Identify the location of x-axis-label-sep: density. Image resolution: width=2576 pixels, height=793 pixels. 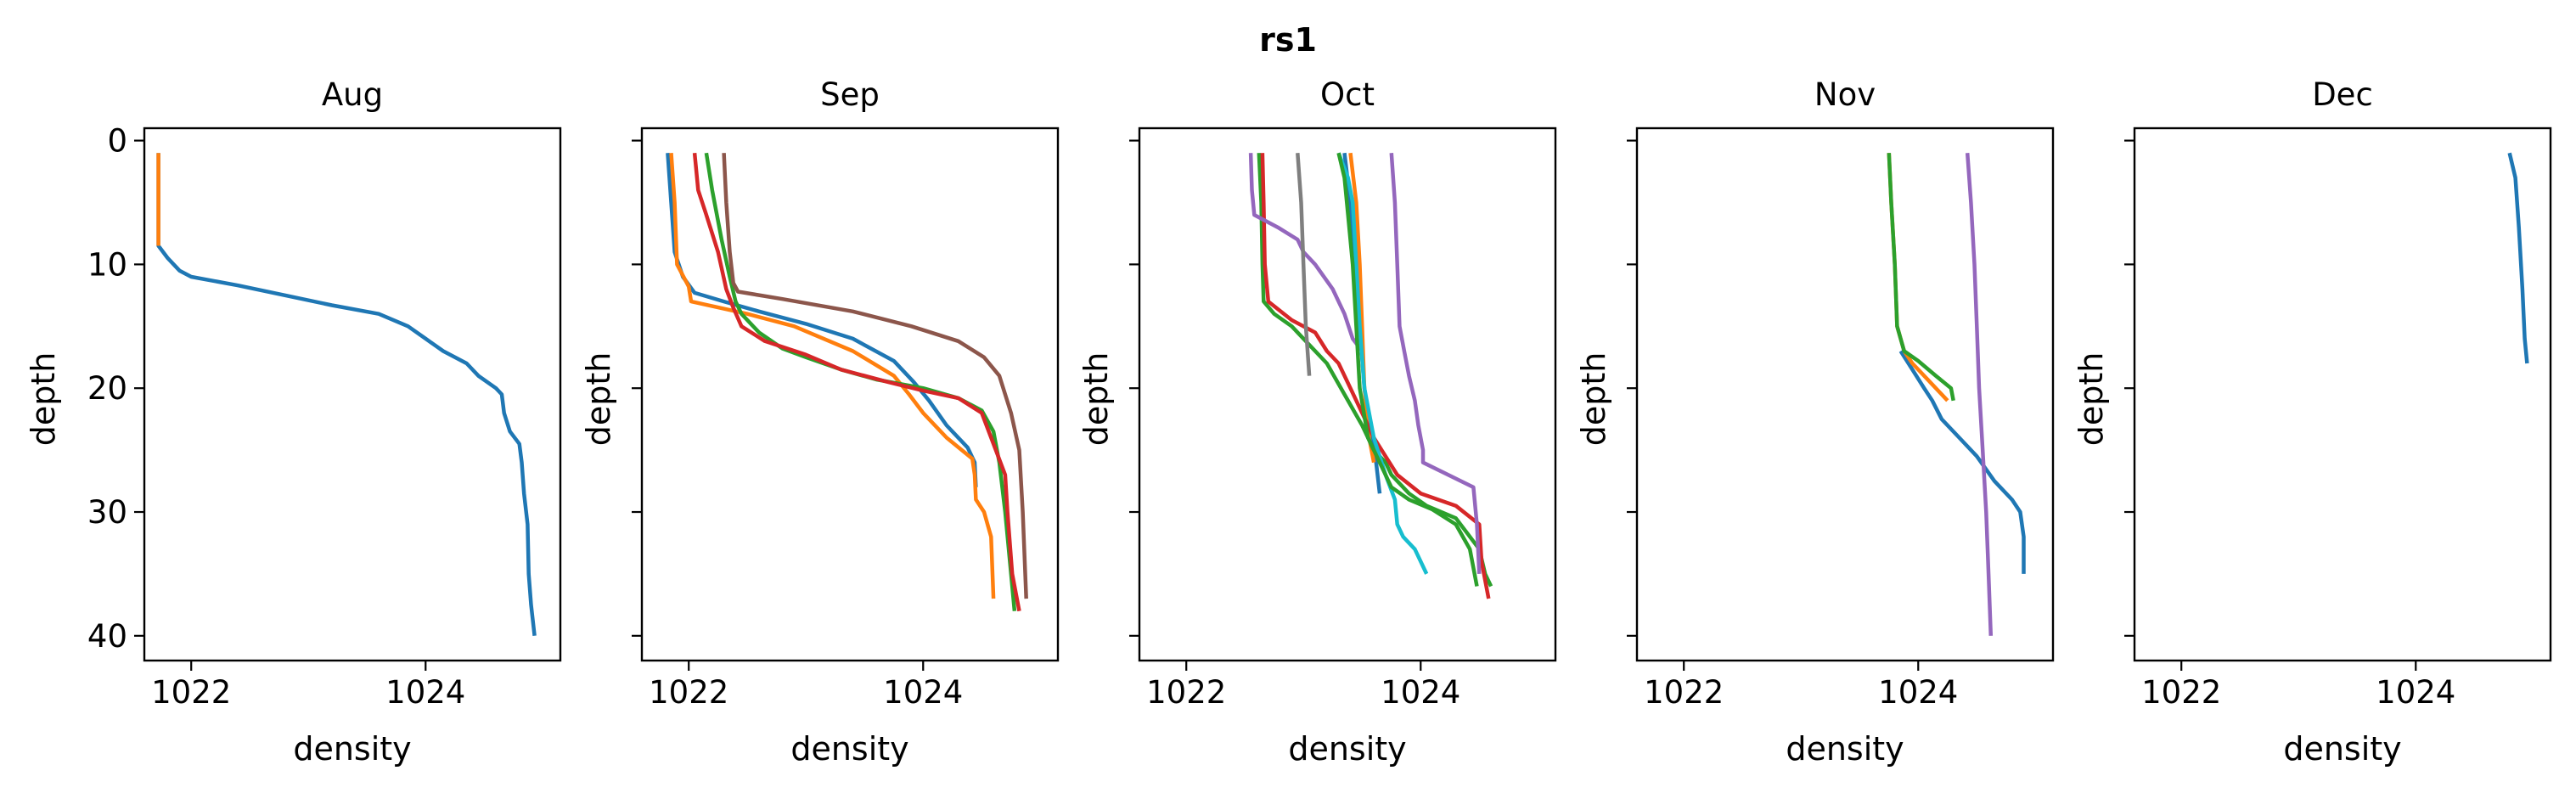
(849, 749).